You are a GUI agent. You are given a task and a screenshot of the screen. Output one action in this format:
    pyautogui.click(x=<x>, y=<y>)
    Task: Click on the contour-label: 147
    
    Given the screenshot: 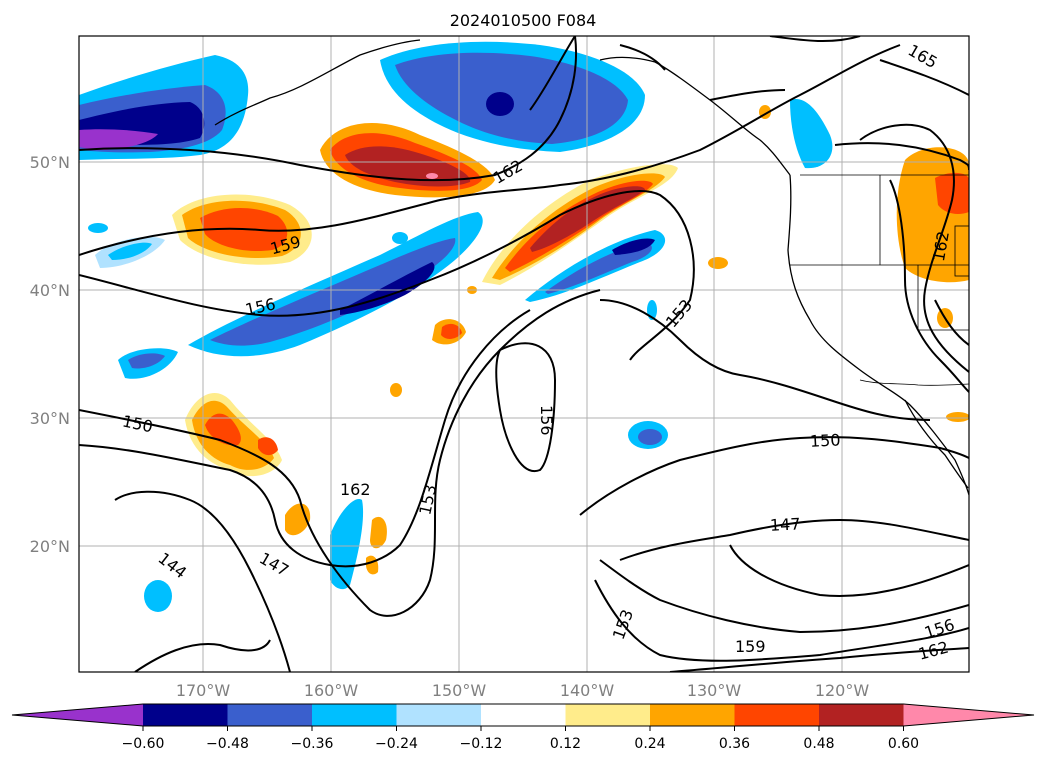 What is the action you would take?
    pyautogui.click(x=784, y=524)
    